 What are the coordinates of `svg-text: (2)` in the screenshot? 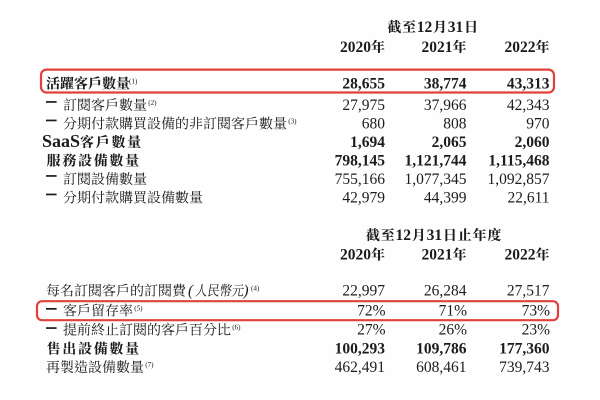 It's located at (152, 103).